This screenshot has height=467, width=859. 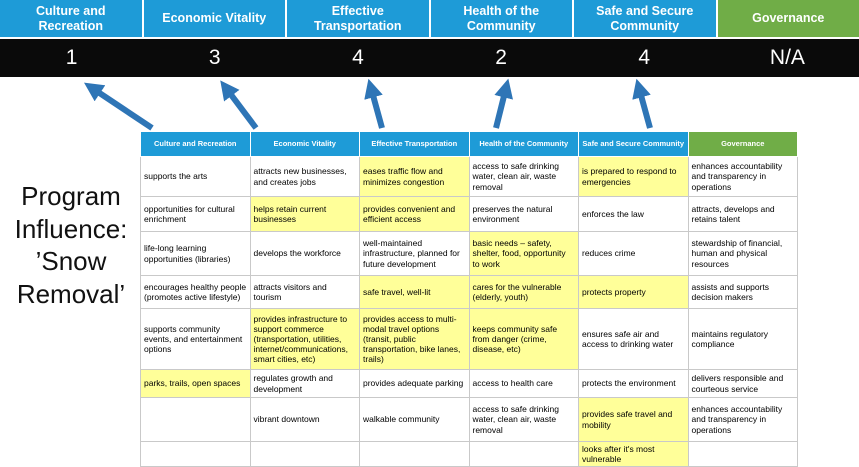 What do you see at coordinates (429, 106) in the screenshot?
I see `influence-arrows` at bounding box center [429, 106].